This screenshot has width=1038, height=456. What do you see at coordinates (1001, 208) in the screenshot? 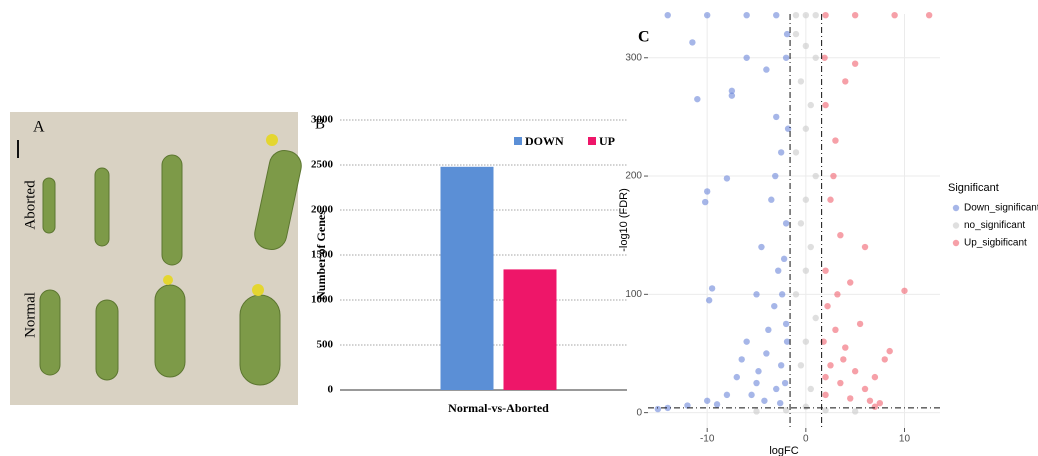
I see `legend-label: Down_significant` at bounding box center [1001, 208].